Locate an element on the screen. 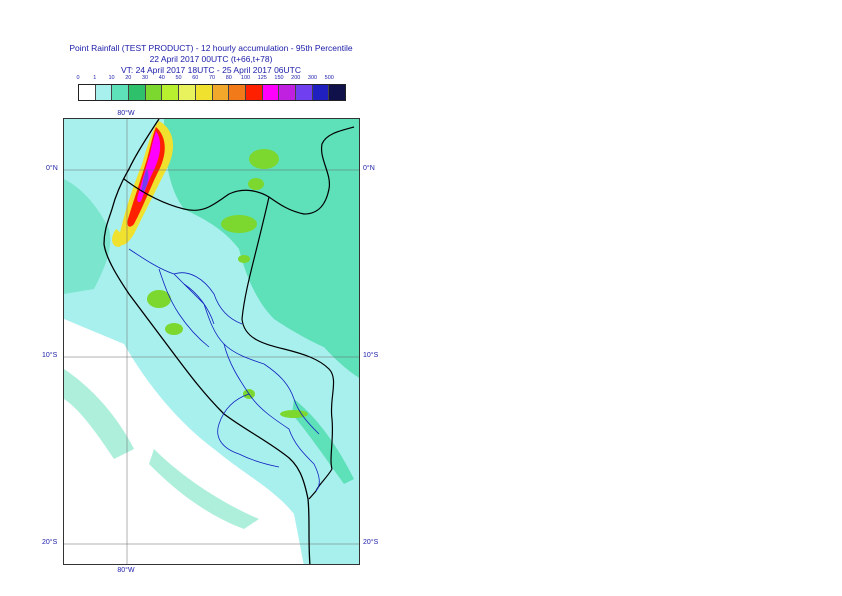  legend-label: 300 is located at coordinates (312, 78).